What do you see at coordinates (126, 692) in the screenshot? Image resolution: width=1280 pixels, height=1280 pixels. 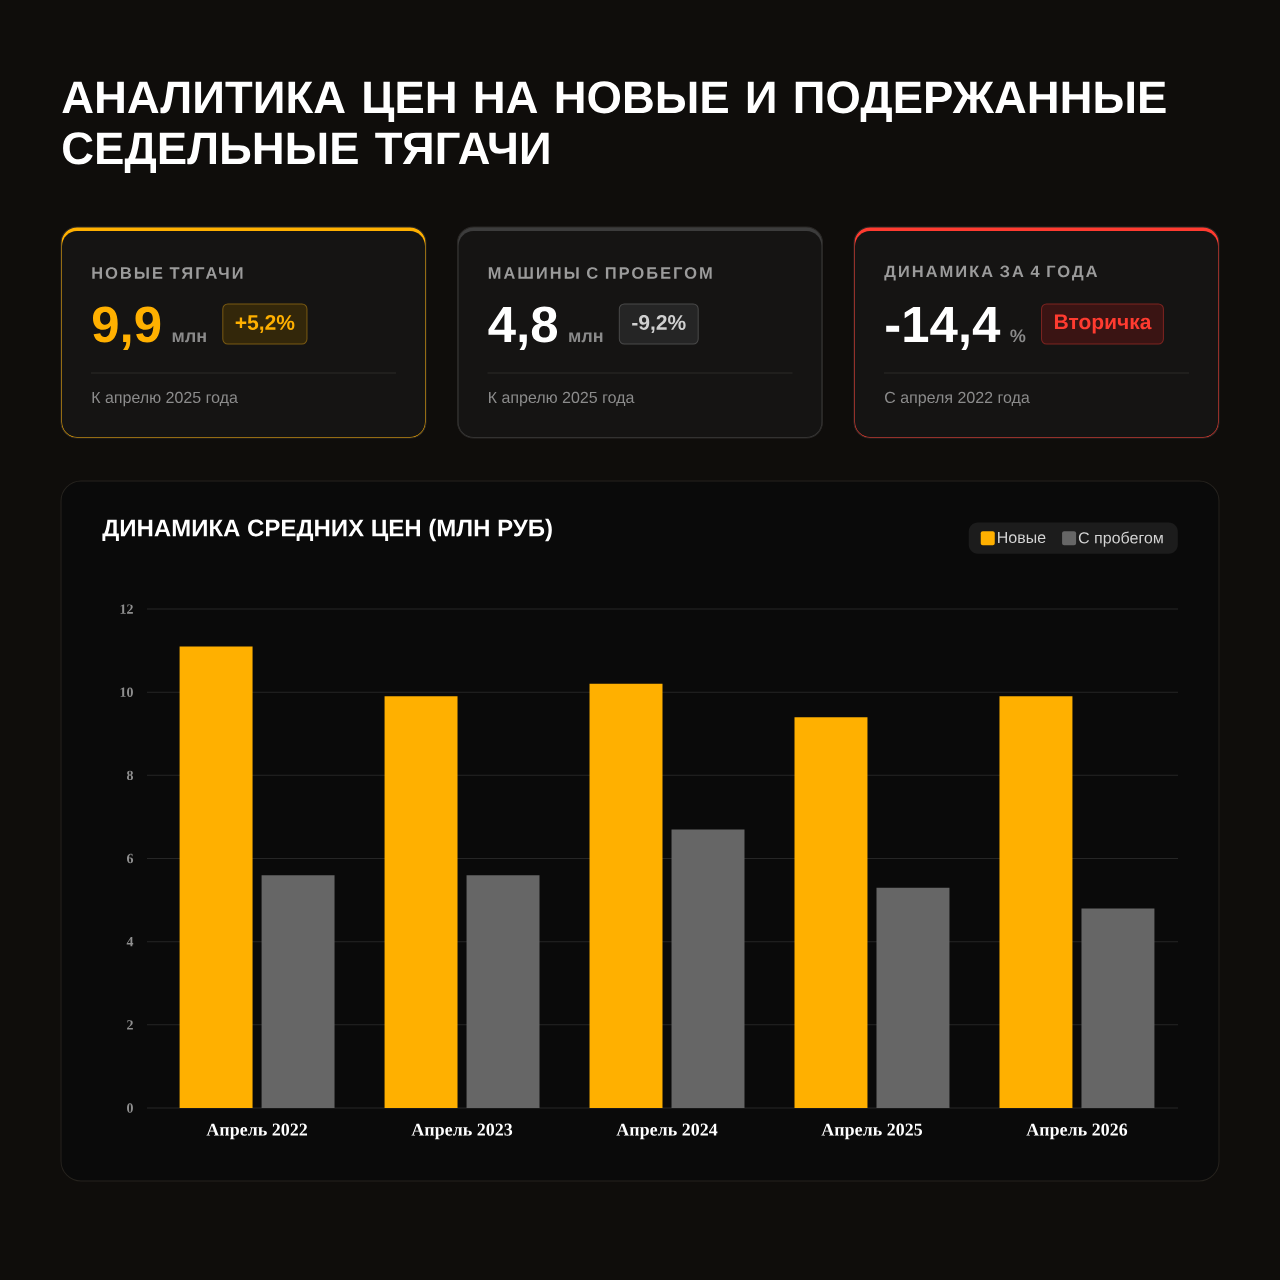 I see `y-tick-label: 10` at bounding box center [126, 692].